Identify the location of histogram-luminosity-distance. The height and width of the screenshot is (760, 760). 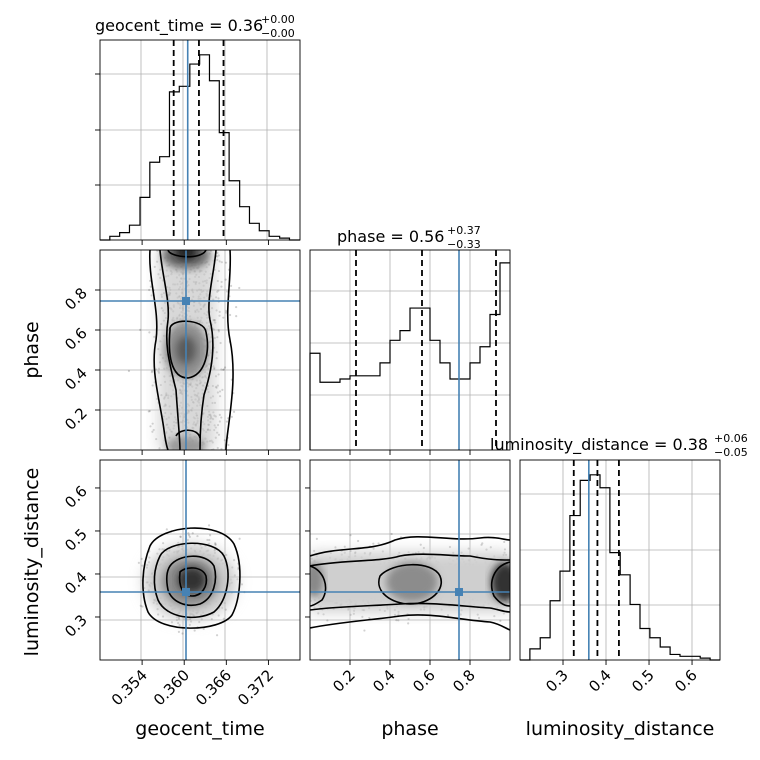
(620, 560).